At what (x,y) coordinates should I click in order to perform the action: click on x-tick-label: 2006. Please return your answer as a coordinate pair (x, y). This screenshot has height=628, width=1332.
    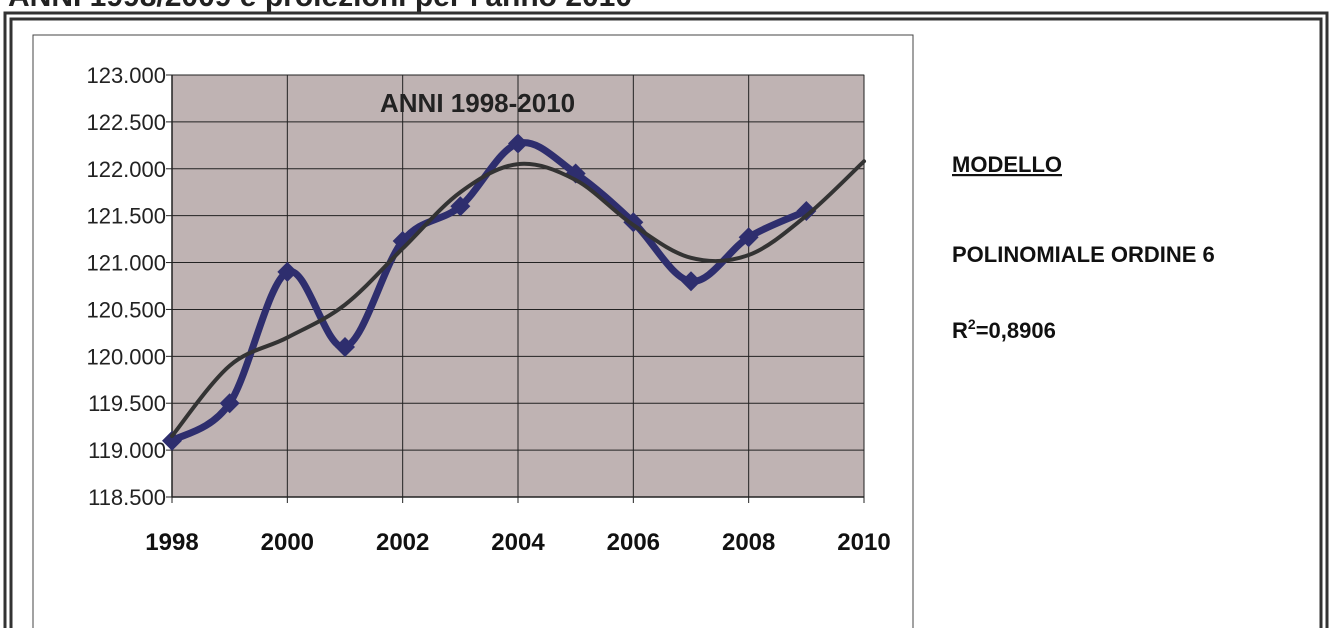
    Looking at the image, I should click on (633, 542).